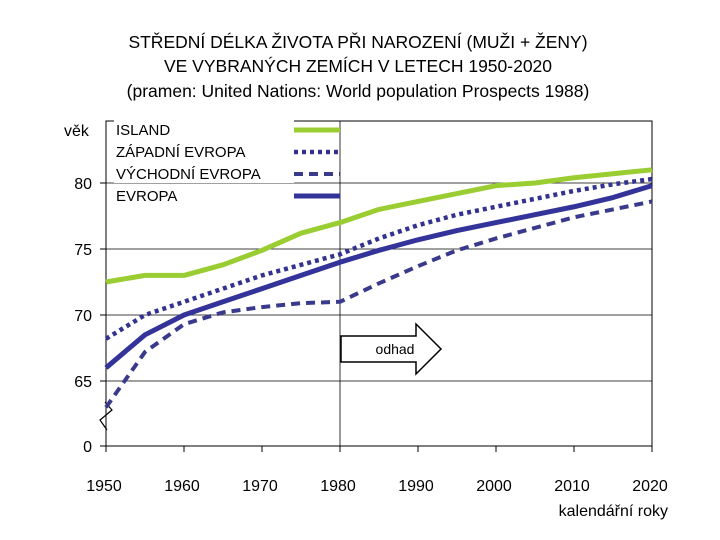  I want to click on annotation-label: odhad, so click(395, 349).